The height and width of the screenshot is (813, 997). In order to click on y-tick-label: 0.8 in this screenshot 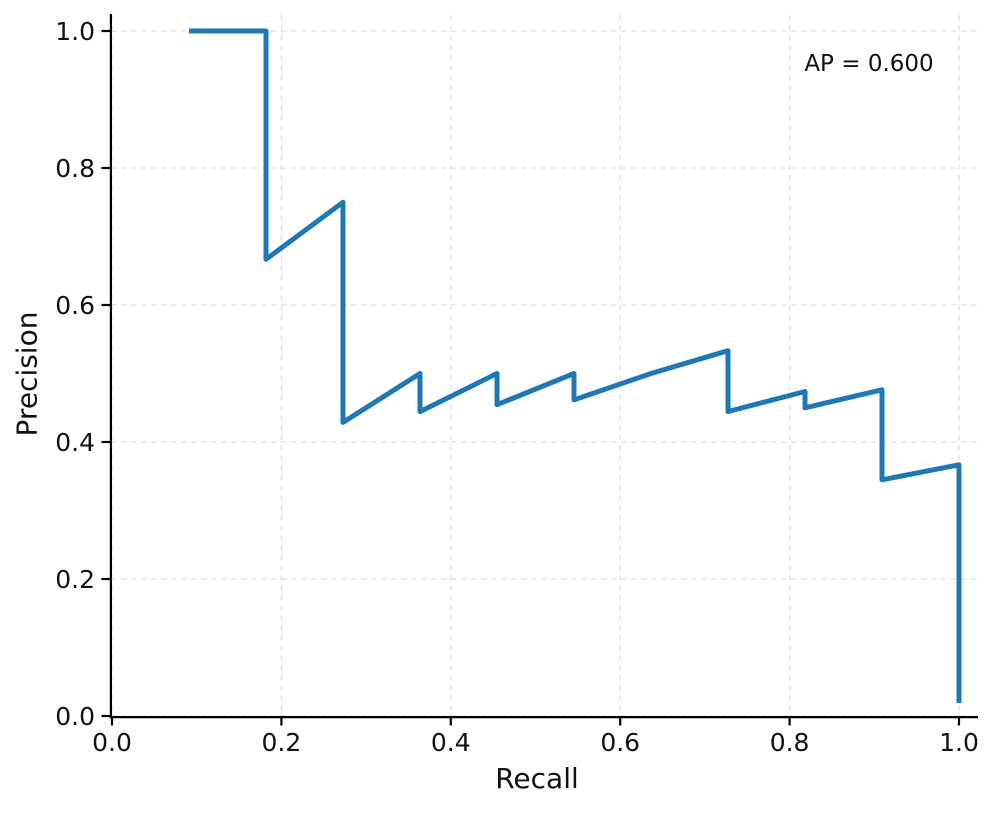, I will do `click(75, 168)`.